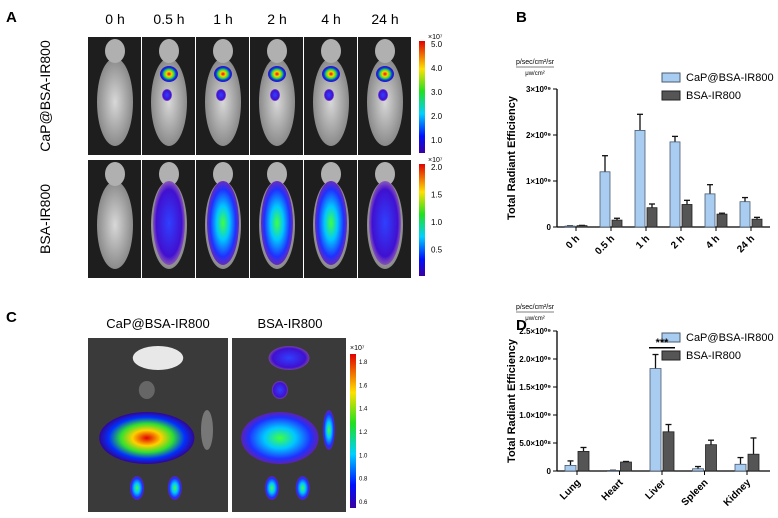 This screenshot has height=518, width=778. What do you see at coordinates (538, 135) in the screenshot?
I see `y-tick-label: 2×10⁰⁹` at bounding box center [538, 135].